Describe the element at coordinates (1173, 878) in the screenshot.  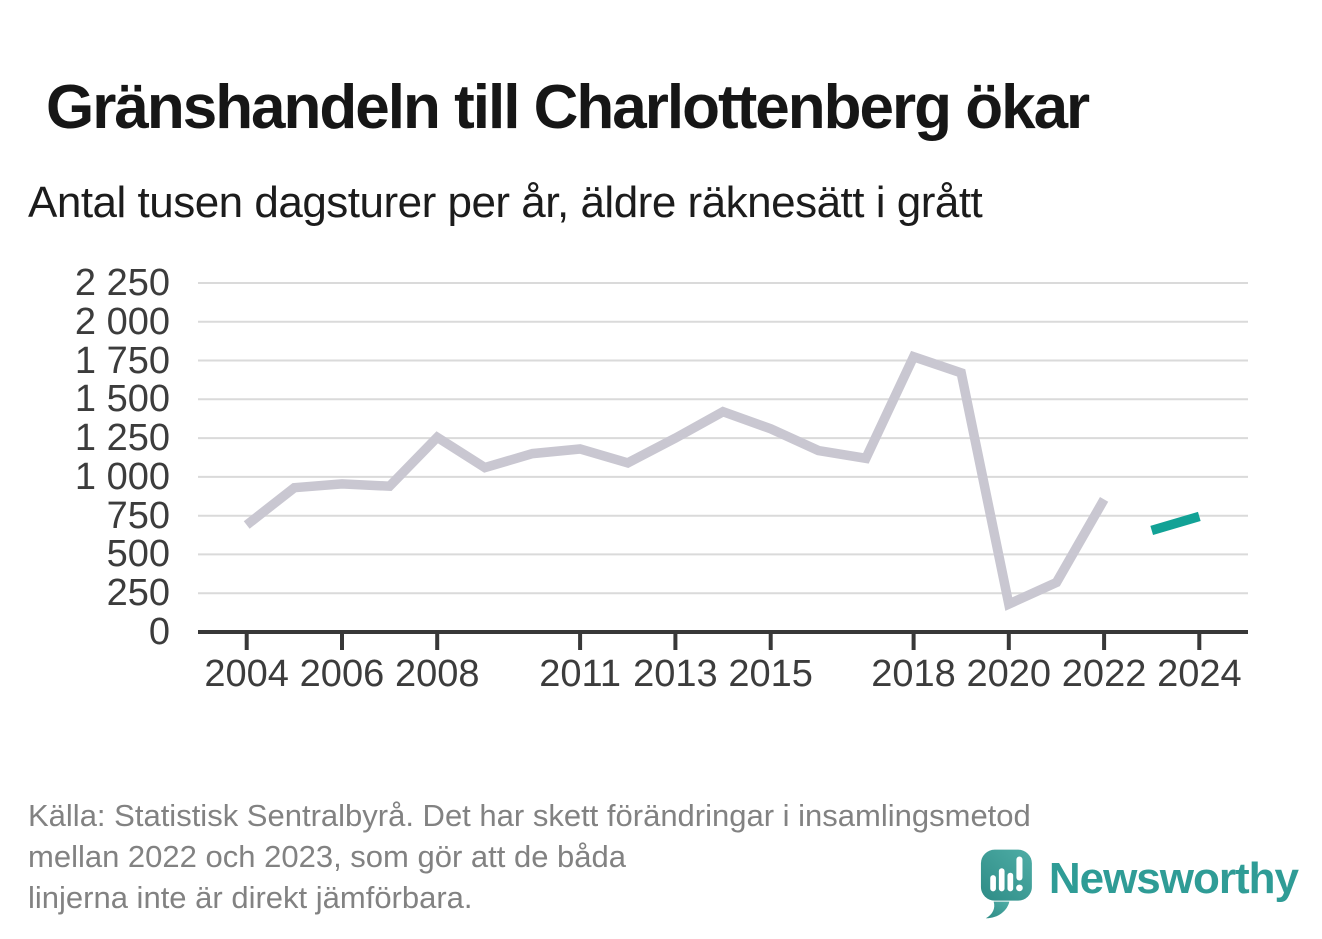
I see `newsworthy-wordmark: Newsworthy` at that location.